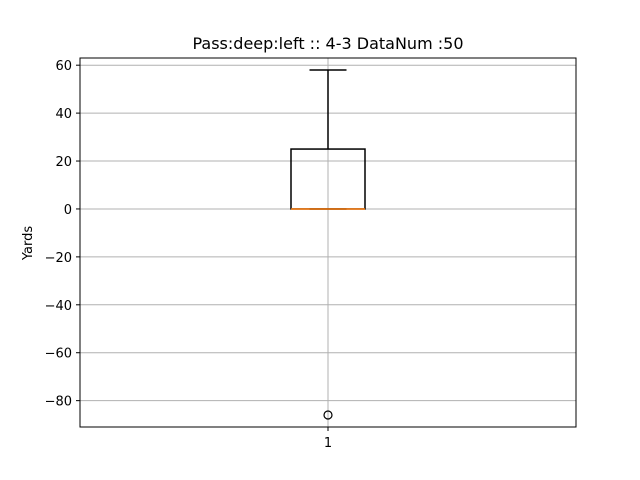 The width and height of the screenshot is (640, 480). I want to click on y-tick-label: 20, so click(63, 162).